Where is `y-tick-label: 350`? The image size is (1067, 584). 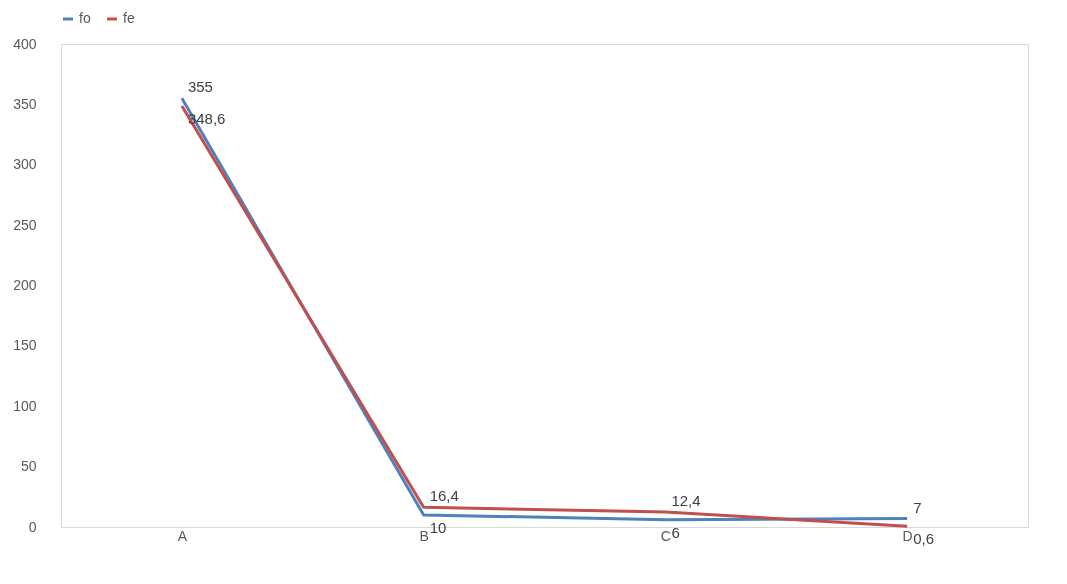
y-tick-label: 350 is located at coordinates (25, 103).